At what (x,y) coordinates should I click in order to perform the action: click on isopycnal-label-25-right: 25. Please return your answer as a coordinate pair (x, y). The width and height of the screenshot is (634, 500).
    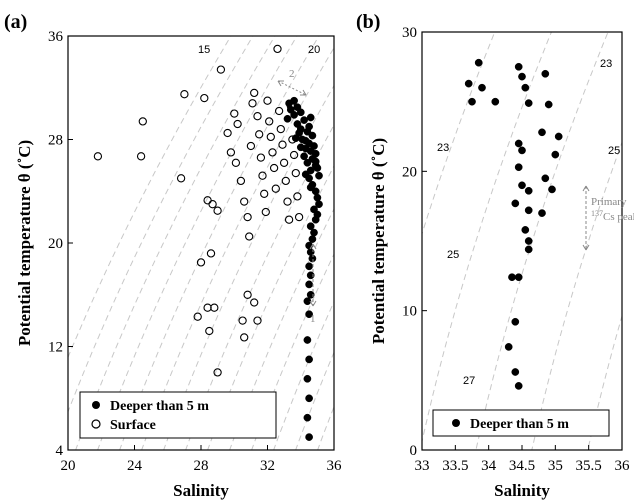
    Looking at the image, I should click on (614, 151).